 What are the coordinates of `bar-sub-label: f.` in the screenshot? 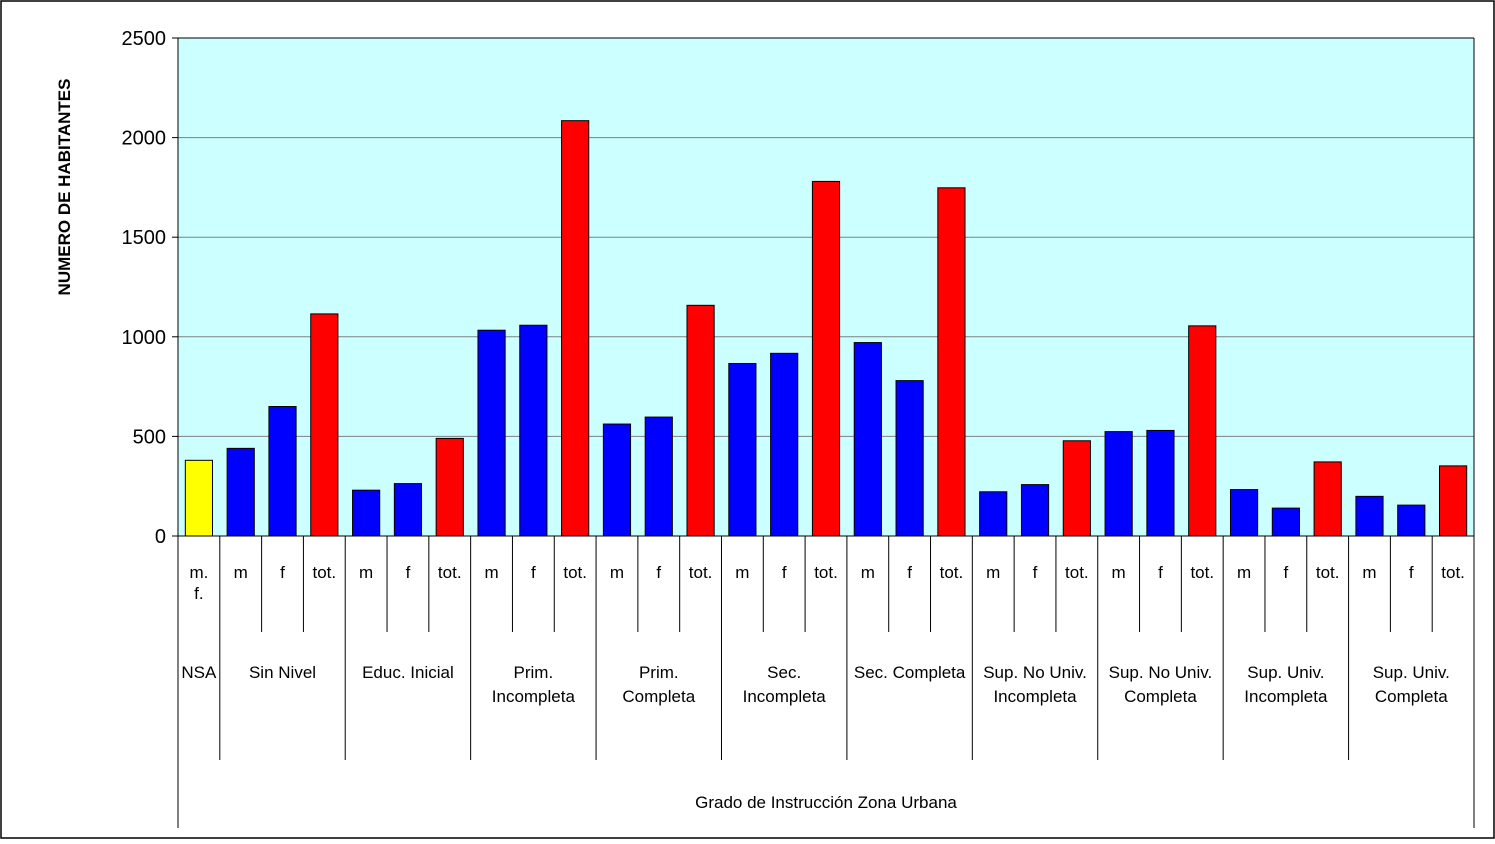 It's located at (198, 593).